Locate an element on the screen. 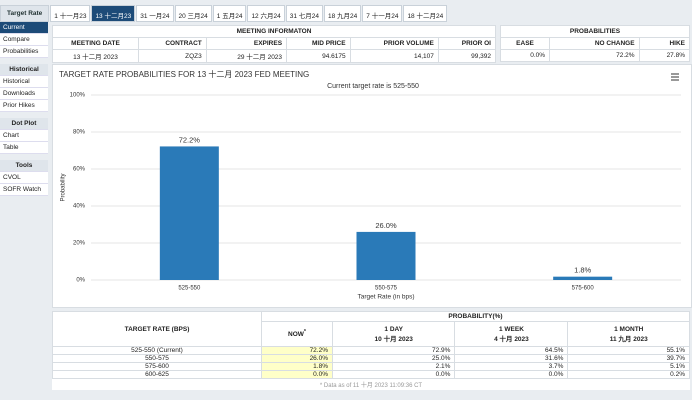 The image size is (692, 400). y-axis-title: Probability is located at coordinates (64, 187).